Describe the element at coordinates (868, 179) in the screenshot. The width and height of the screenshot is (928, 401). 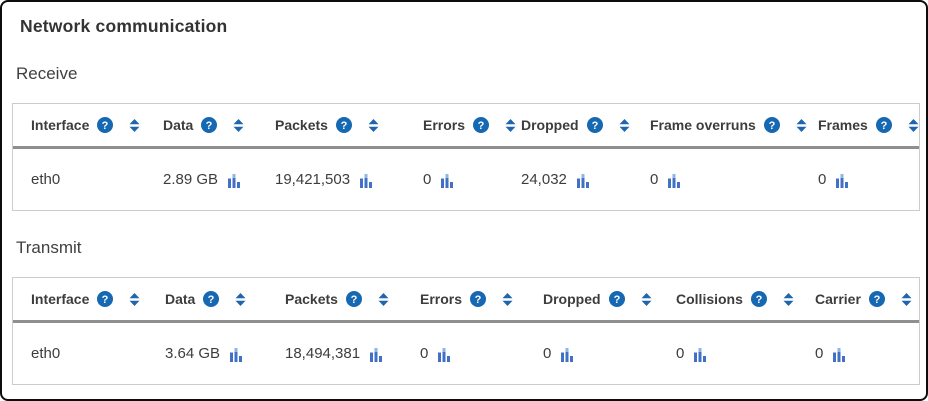
I see `cell-frames: 0` at that location.